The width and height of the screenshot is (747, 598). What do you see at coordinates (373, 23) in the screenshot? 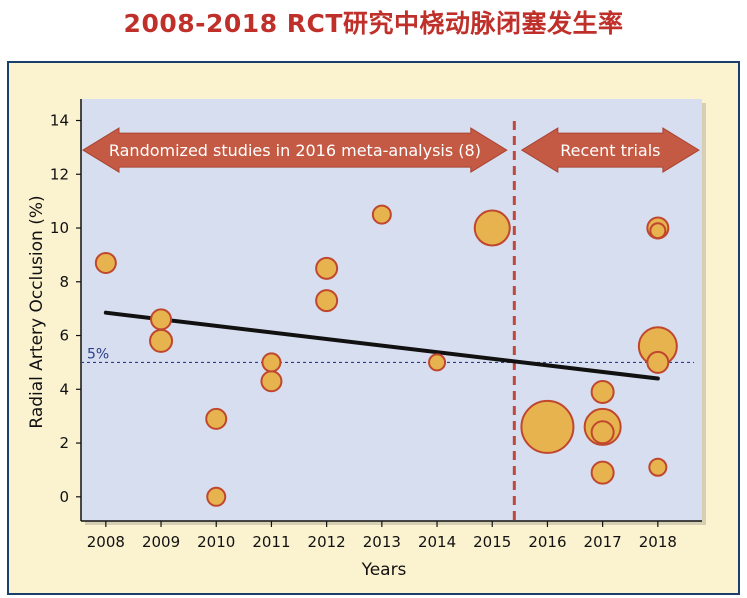
I see `page-title: 2008-2018 RCT研究中桡动脉闭塞发生率` at bounding box center [373, 23].